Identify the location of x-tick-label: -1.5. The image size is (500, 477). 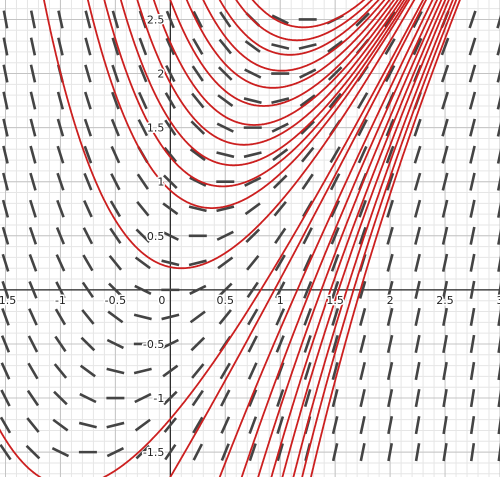
(8, 300).